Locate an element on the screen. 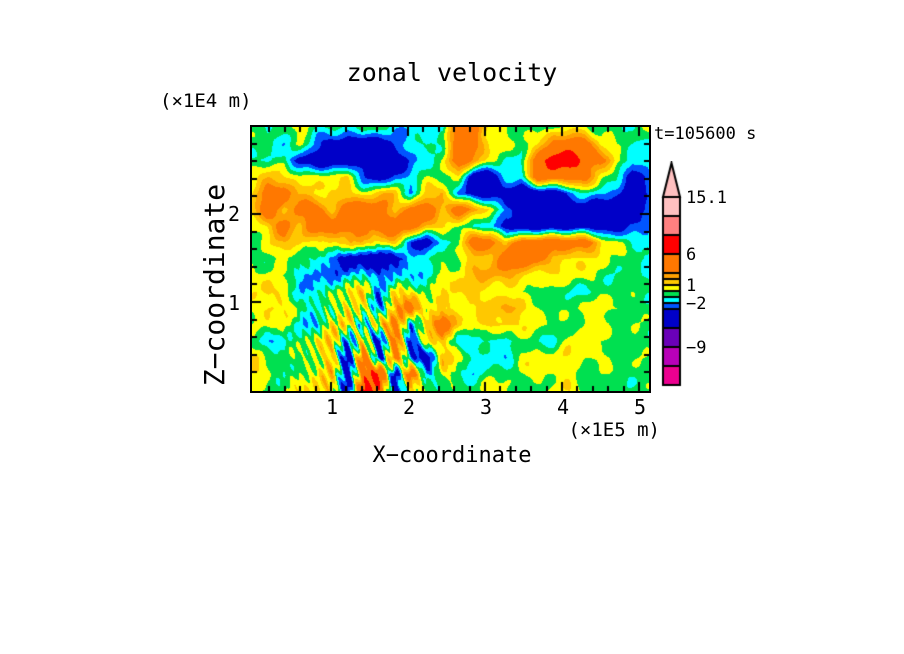  colorbar-label-neg9: −9 is located at coordinates (696, 348).